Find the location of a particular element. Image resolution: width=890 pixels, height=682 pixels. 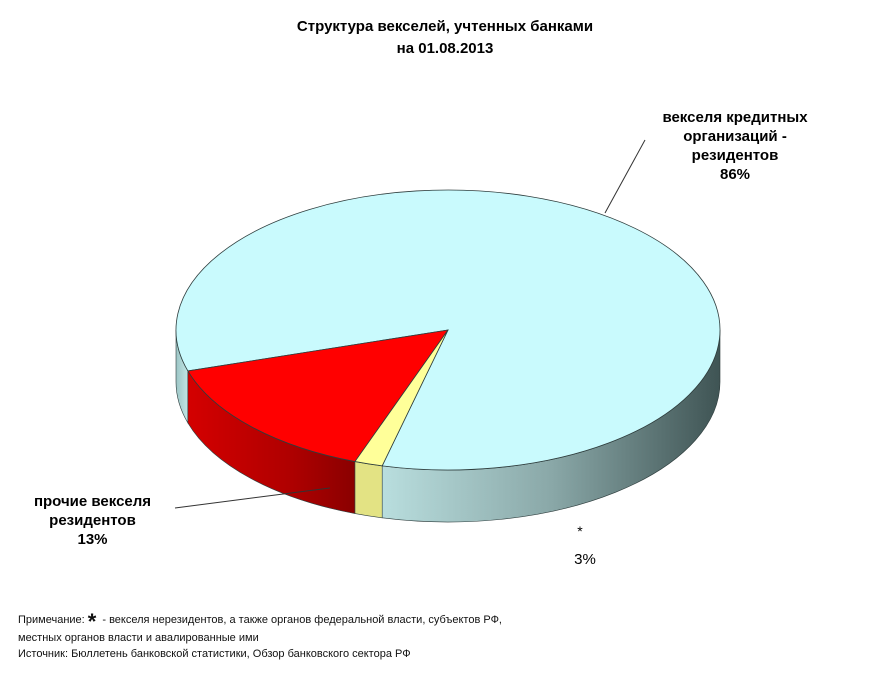

slice-value-banks: 86% is located at coordinates (735, 174).